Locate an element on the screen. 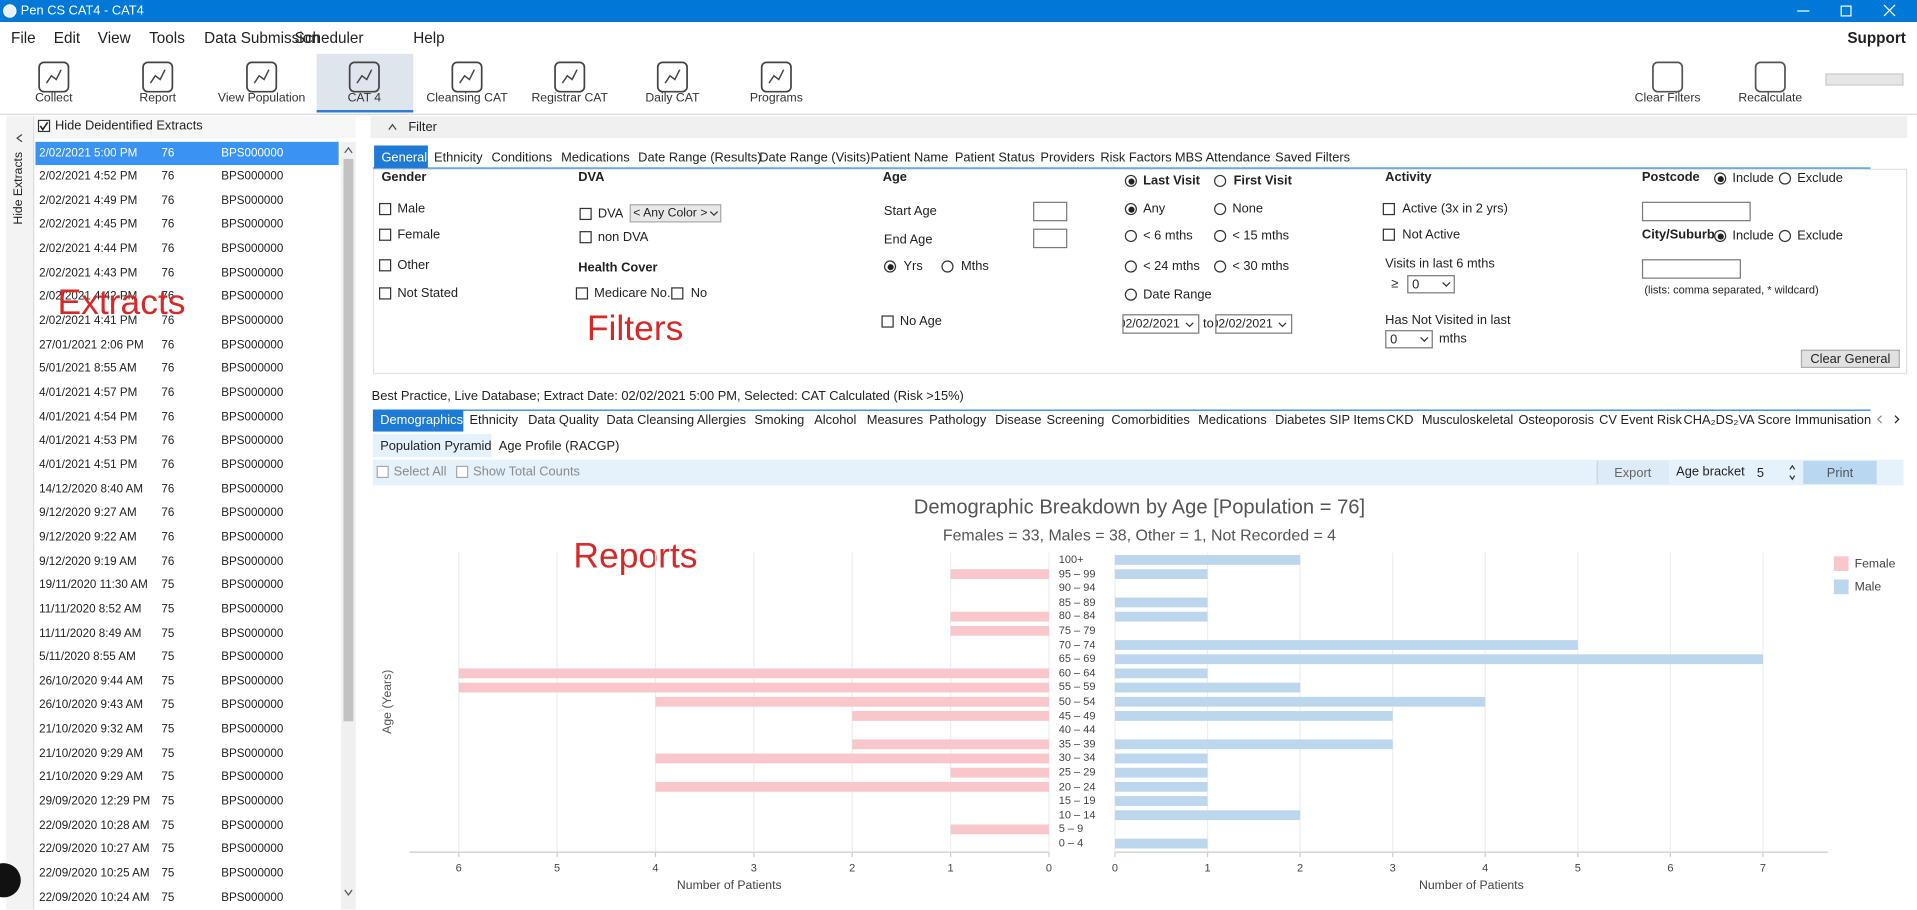 This screenshot has width=1917, height=910. tool-button: View Population is located at coordinates (261, 98).